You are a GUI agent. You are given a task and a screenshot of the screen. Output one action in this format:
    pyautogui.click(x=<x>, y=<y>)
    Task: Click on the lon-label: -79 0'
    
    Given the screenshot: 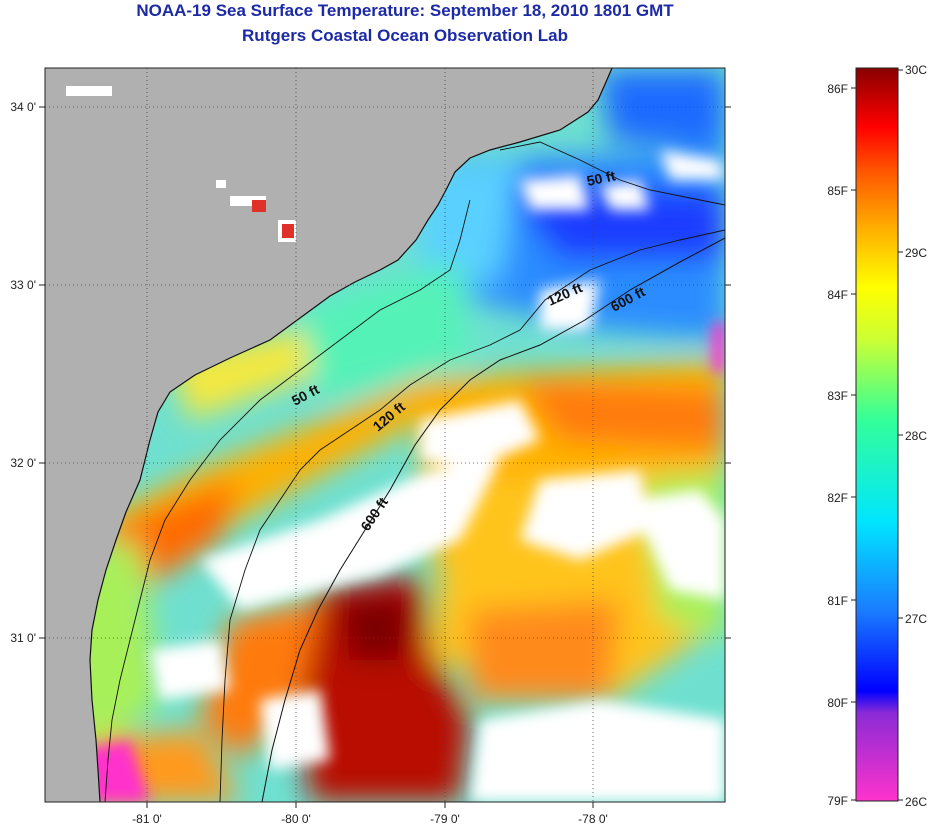 What is the action you would take?
    pyautogui.click(x=445, y=819)
    